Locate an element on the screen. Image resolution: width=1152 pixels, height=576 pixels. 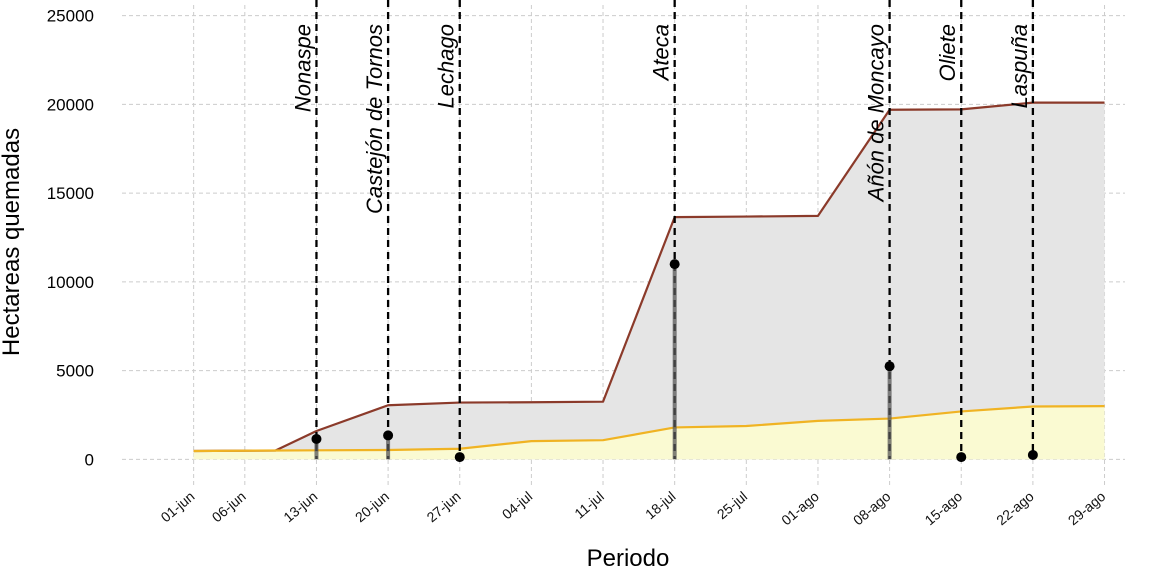
y-tick-label: 25000 is located at coordinates (70, 16).